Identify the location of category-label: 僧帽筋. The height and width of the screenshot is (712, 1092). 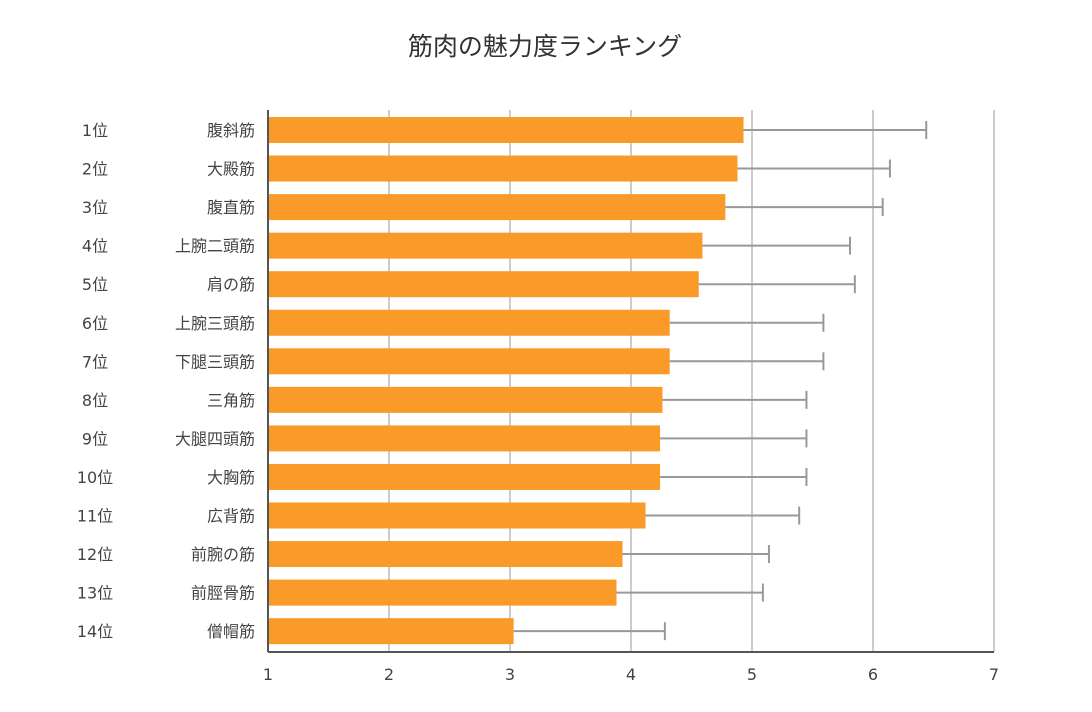
(231, 631).